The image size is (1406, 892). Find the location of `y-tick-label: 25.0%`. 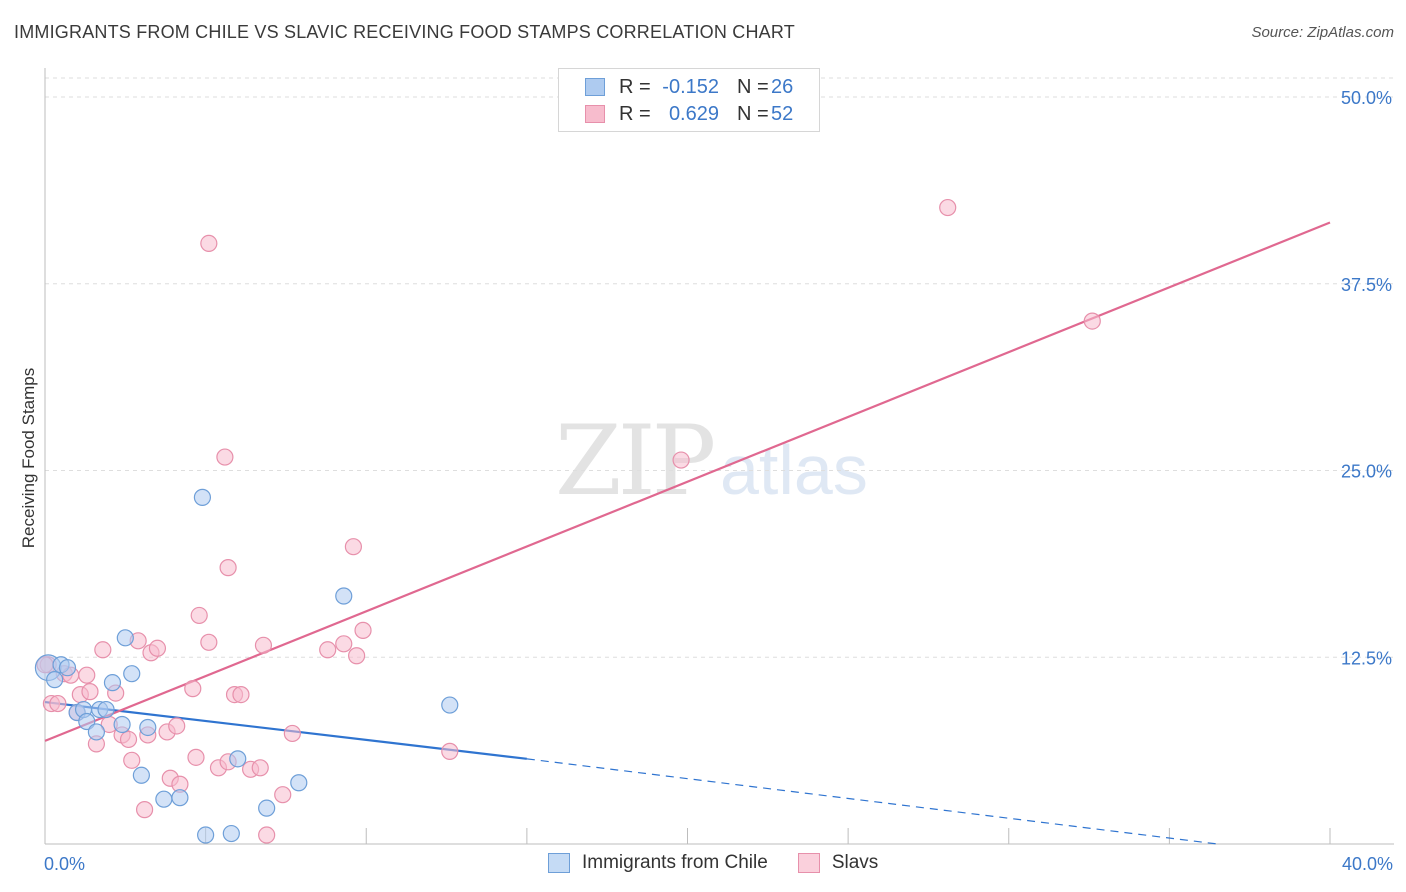

y-tick-label: 25.0% is located at coordinates (1366, 472).